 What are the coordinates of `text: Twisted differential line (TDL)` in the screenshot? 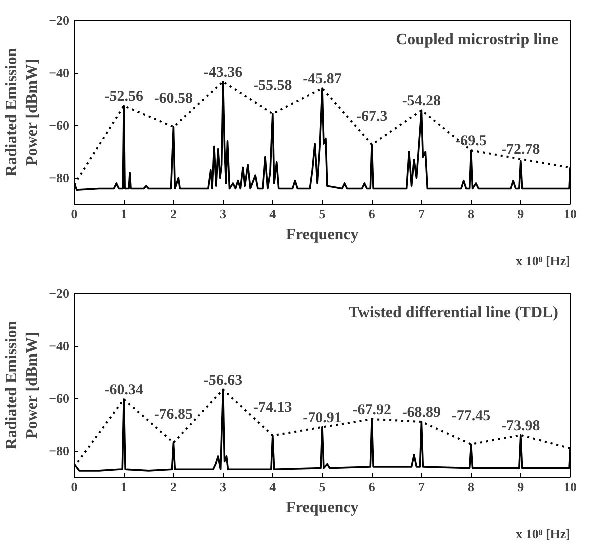 It's located at (453, 313).